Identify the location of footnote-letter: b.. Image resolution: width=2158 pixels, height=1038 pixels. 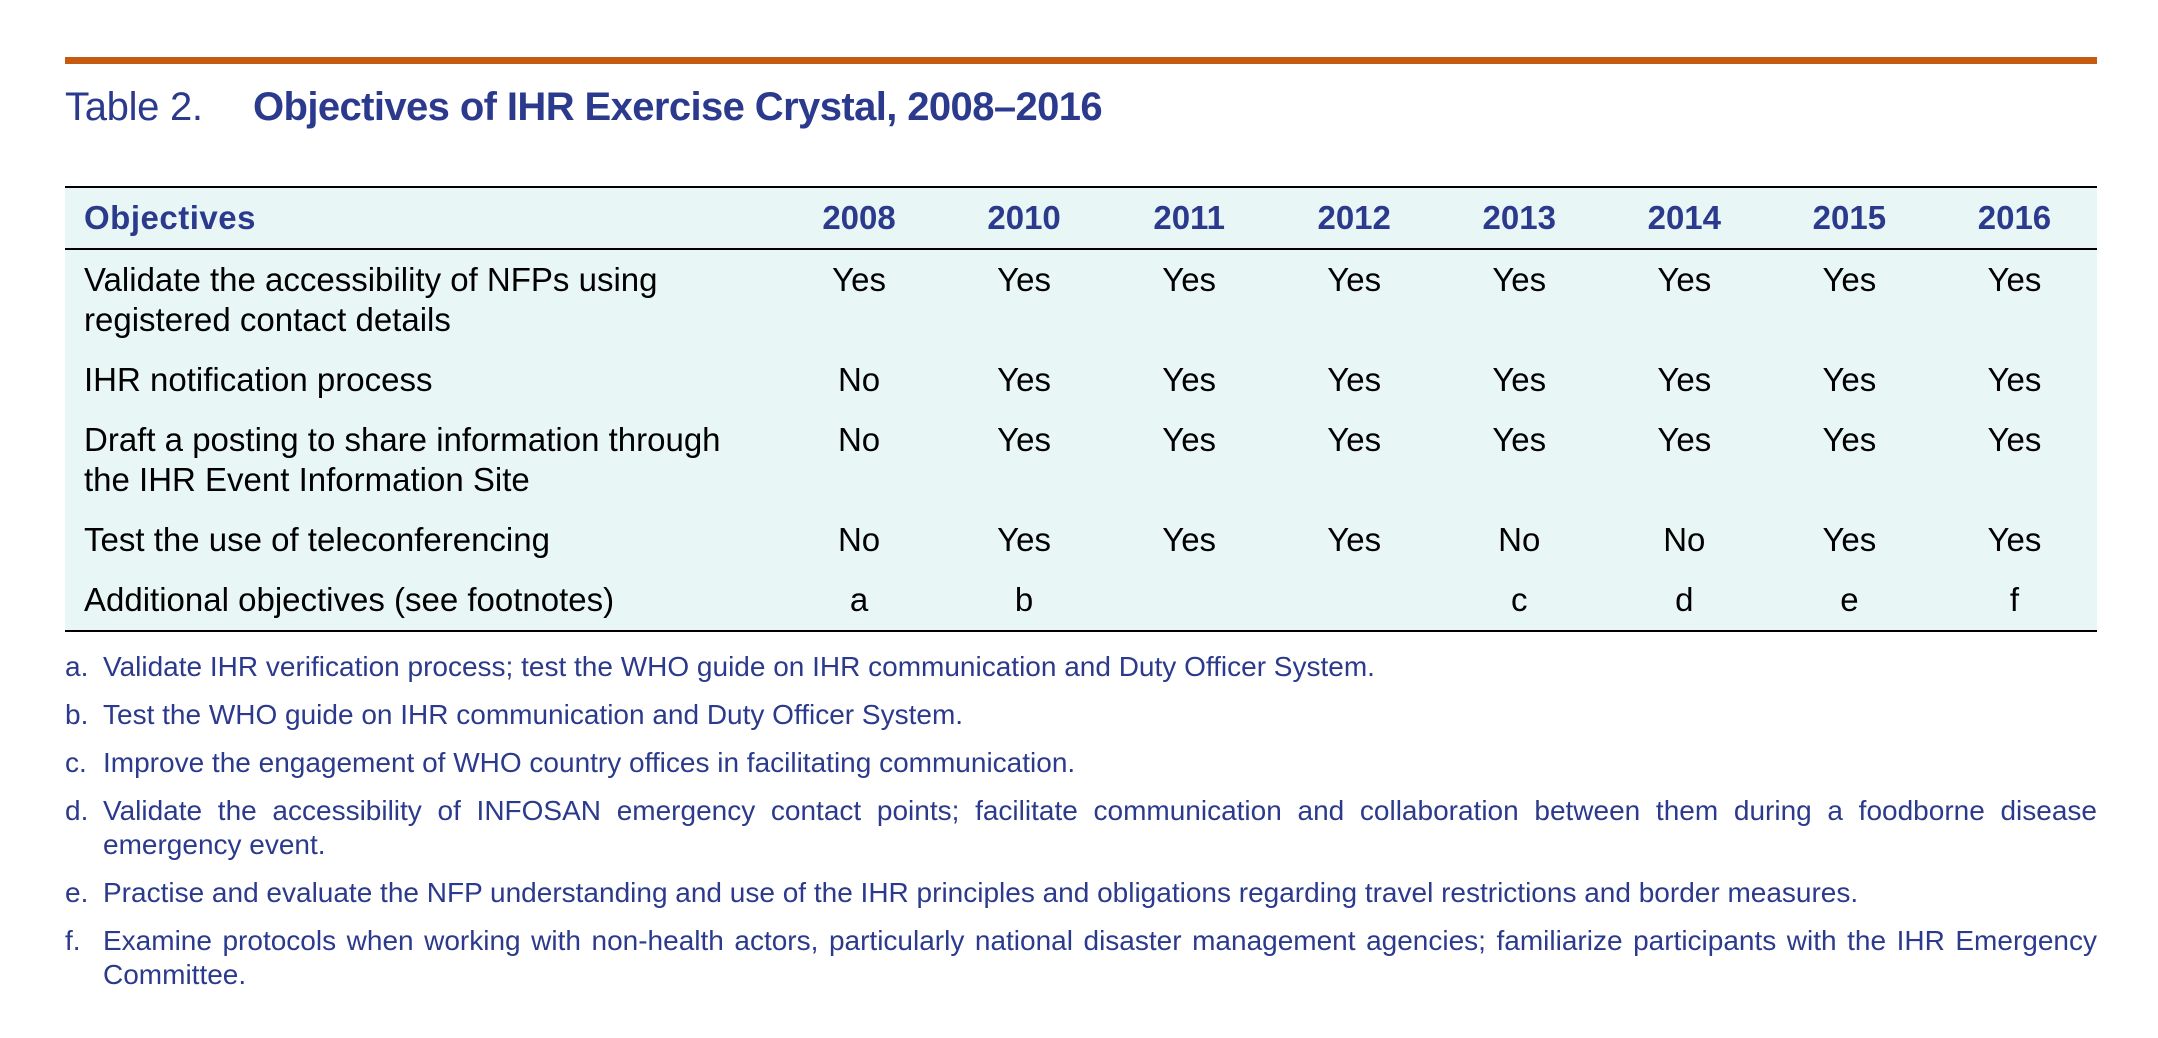
(77, 714).